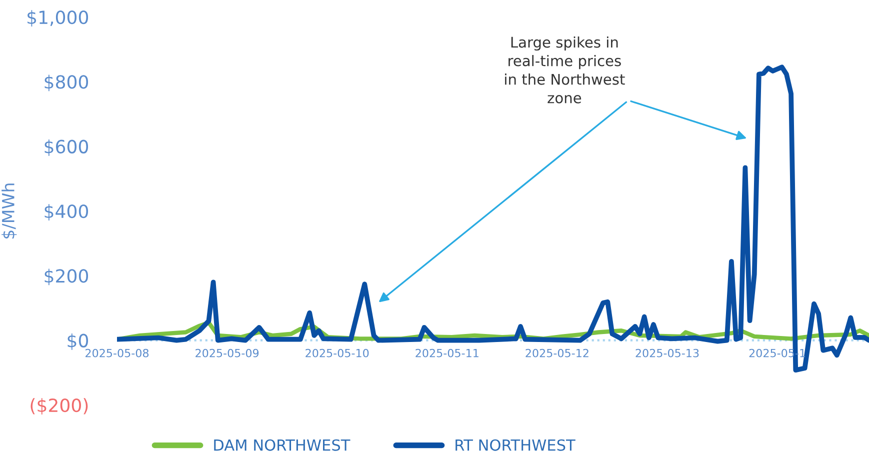 Image resolution: width=869 pixels, height=463 pixels. What do you see at coordinates (58, 18) in the screenshot?
I see `y-tick-label: $1,000` at bounding box center [58, 18].